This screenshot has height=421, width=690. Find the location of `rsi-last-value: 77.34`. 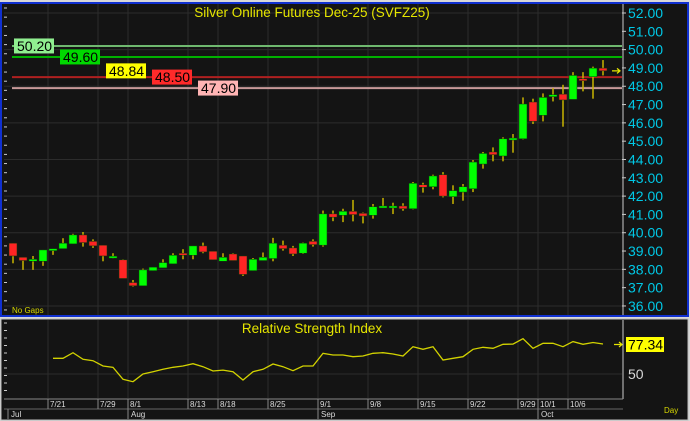

rsi-last-value: 77.34 is located at coordinates (645, 345).